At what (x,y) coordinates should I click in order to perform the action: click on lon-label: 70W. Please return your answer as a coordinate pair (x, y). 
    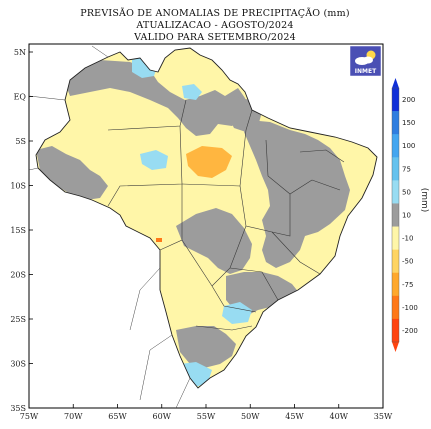
    Looking at the image, I should click on (73, 416).